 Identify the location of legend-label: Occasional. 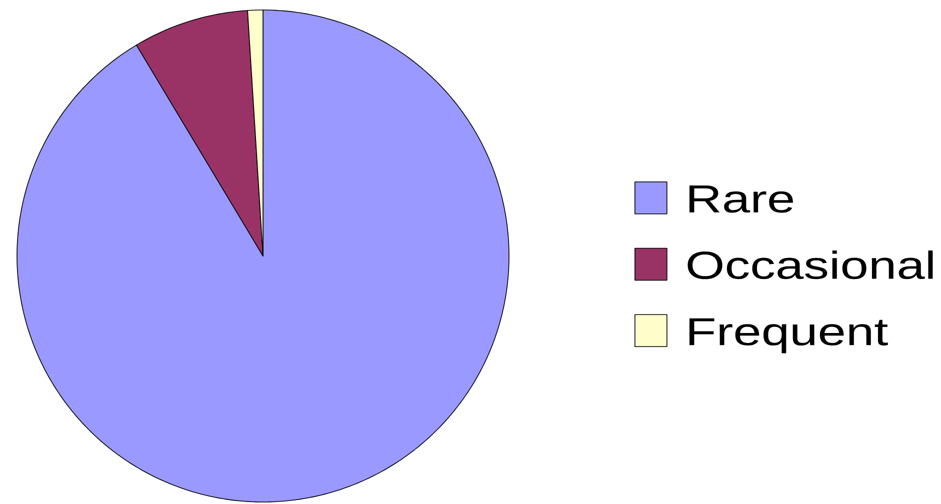
(810, 265).